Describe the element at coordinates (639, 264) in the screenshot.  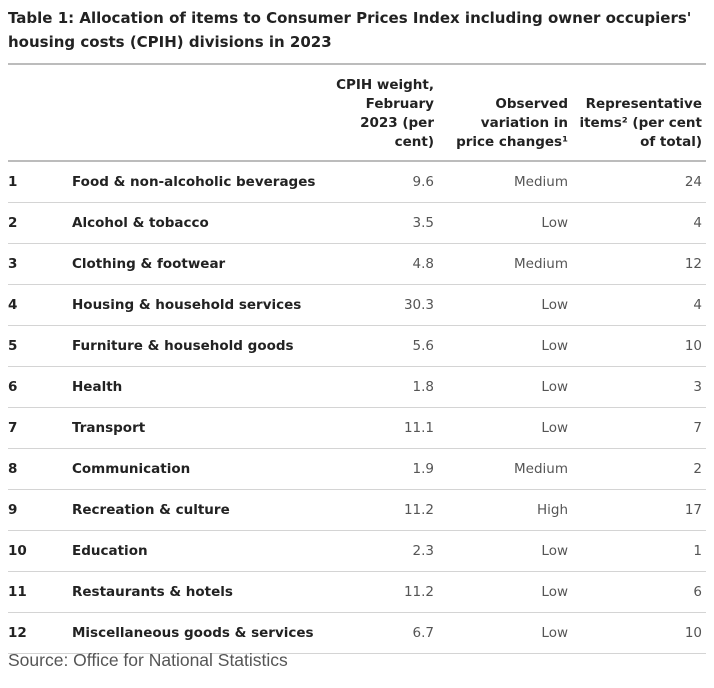
I see `representative-items: 12` at that location.